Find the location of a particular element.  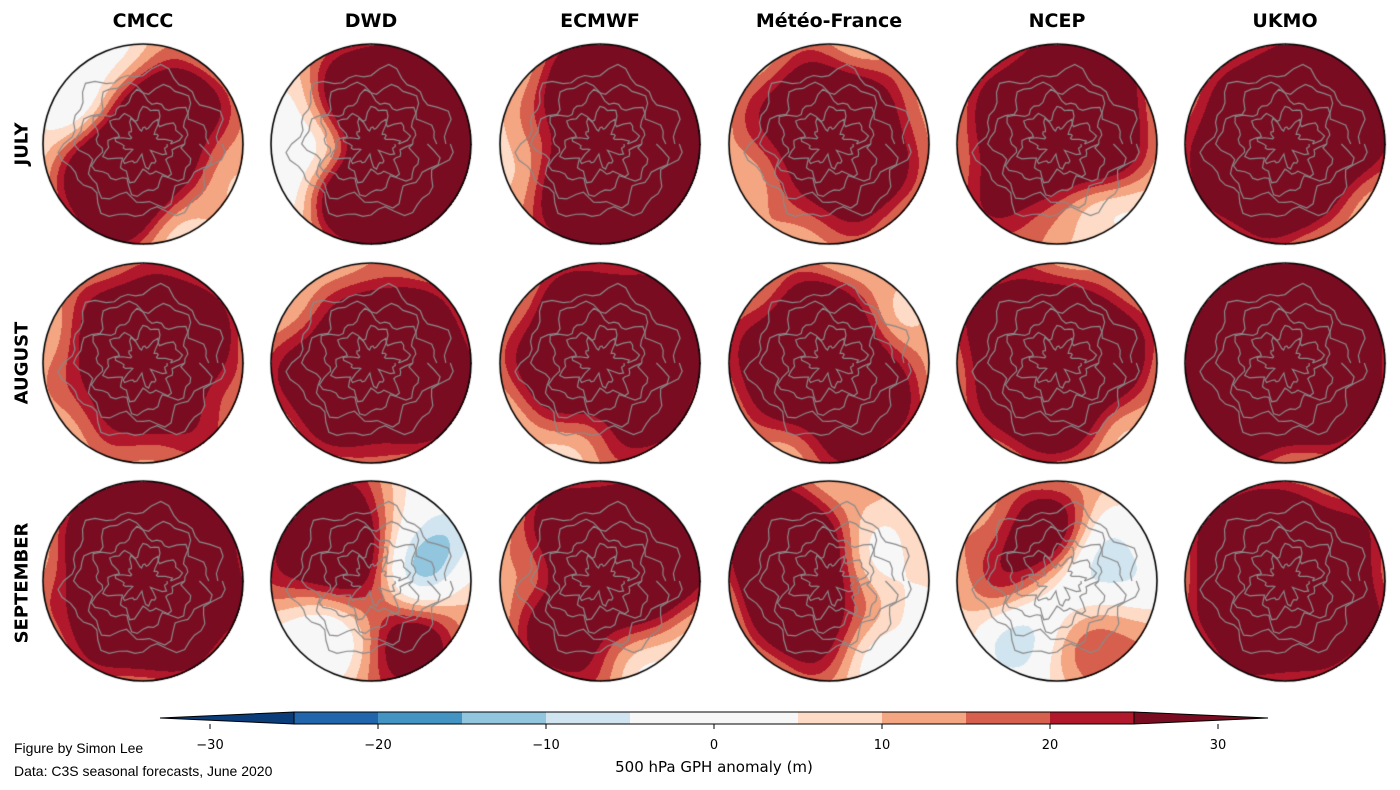

credit-data-source: Data: C3S seasonal forecasts, June 2020 is located at coordinates (143, 771).